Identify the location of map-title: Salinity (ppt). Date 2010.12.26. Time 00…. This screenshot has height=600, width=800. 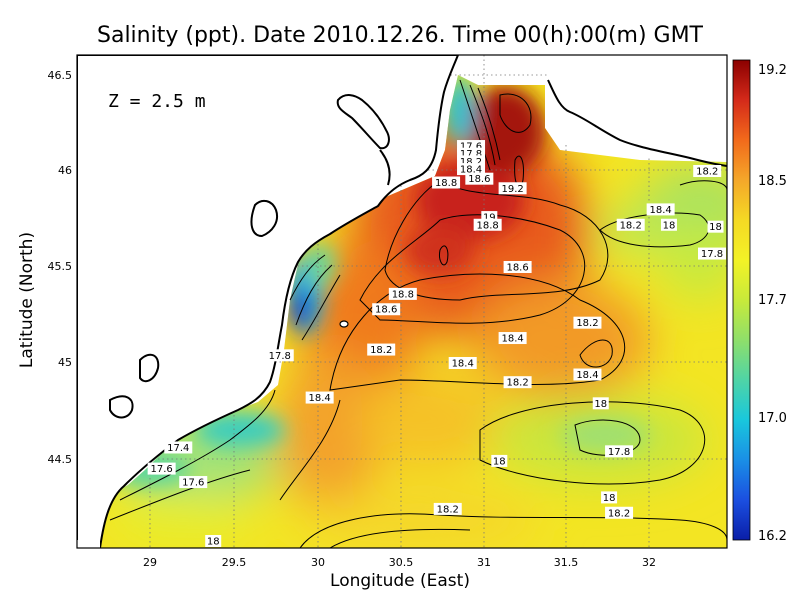
(400, 35).